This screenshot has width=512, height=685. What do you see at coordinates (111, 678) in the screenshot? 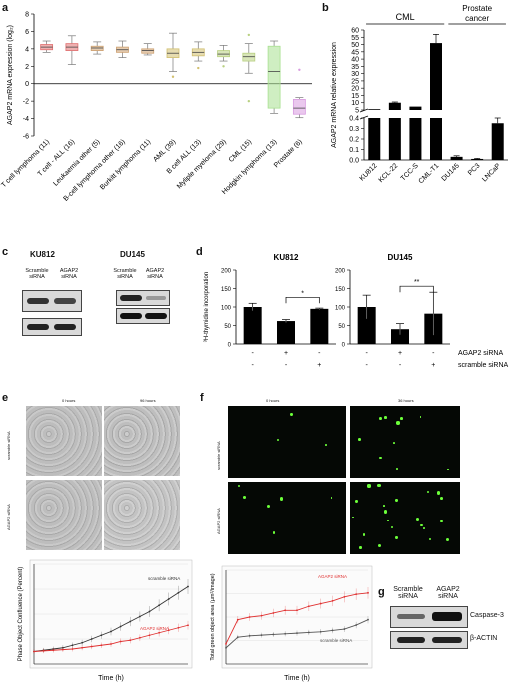
I see `chartE-xlabel: Time (h)` at bounding box center [111, 678].